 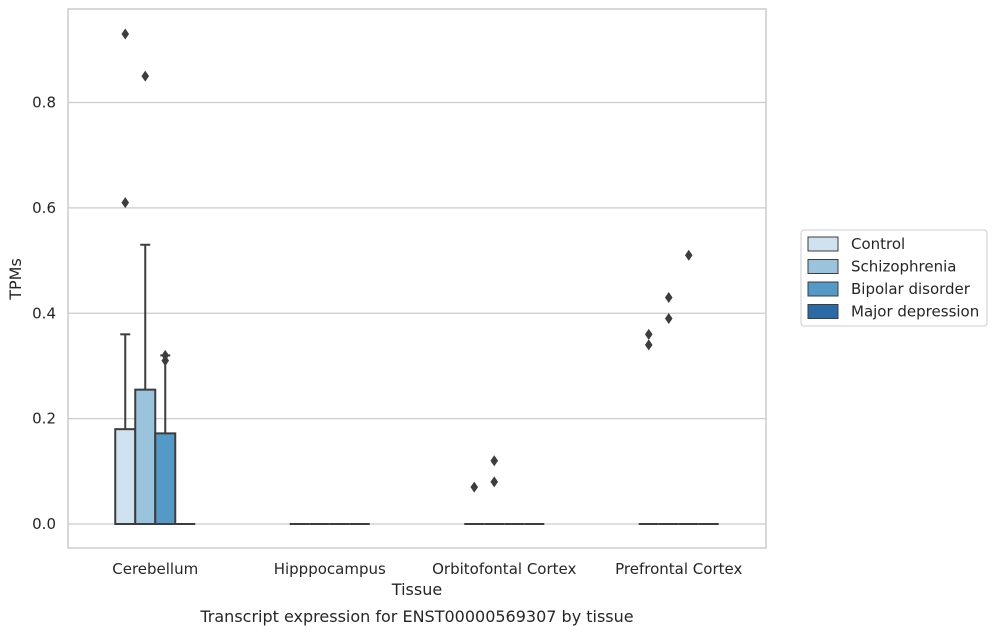 What do you see at coordinates (44, 419) in the screenshot?
I see `y-tick-label: 0.2` at bounding box center [44, 419].